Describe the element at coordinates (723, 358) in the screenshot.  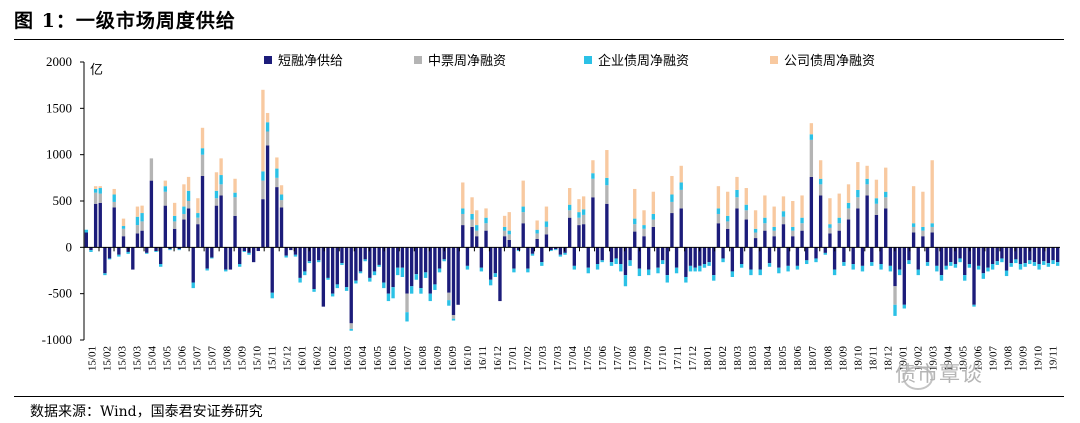
I see `x-tick-label: 18/02` at that location.